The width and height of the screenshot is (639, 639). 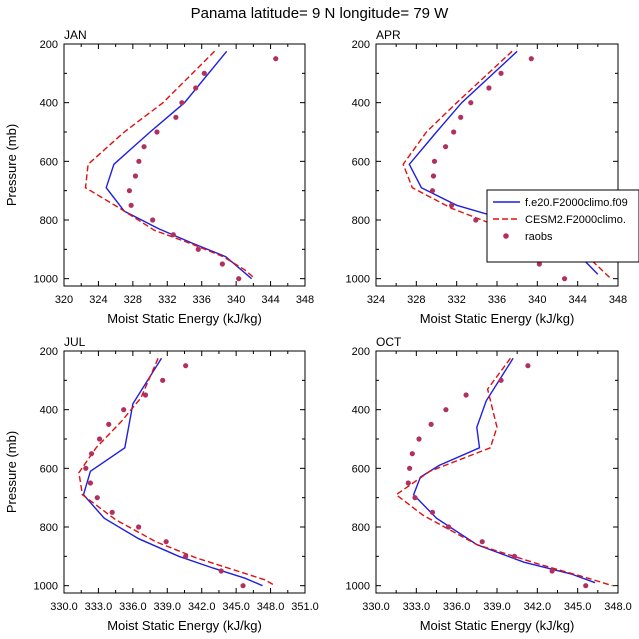 What do you see at coordinates (11, 472) in the screenshot?
I see `y-axis-label: Pressure (mb)` at bounding box center [11, 472].